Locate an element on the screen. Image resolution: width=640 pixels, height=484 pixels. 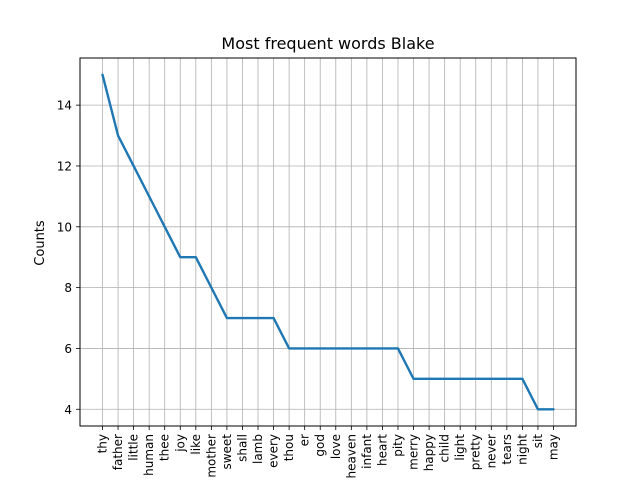
x-tick-label: never is located at coordinates (491, 451).